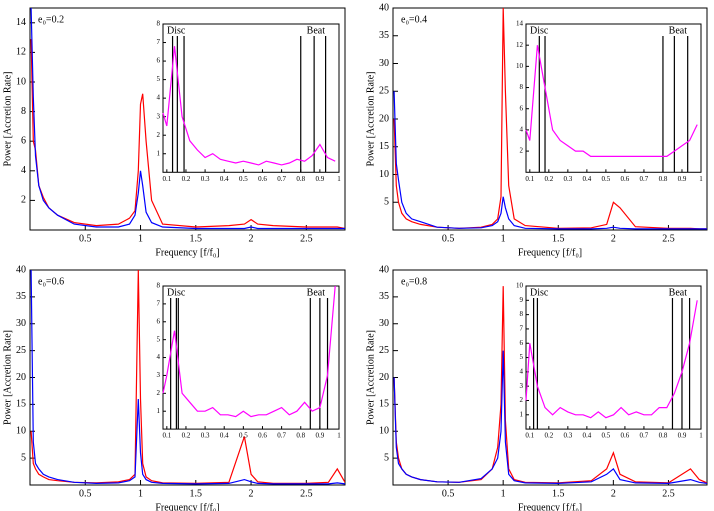 This screenshot has height=511, width=714. Describe the element at coordinates (558, 493) in the screenshot. I see `x-tick-label: 1.5` at that location.